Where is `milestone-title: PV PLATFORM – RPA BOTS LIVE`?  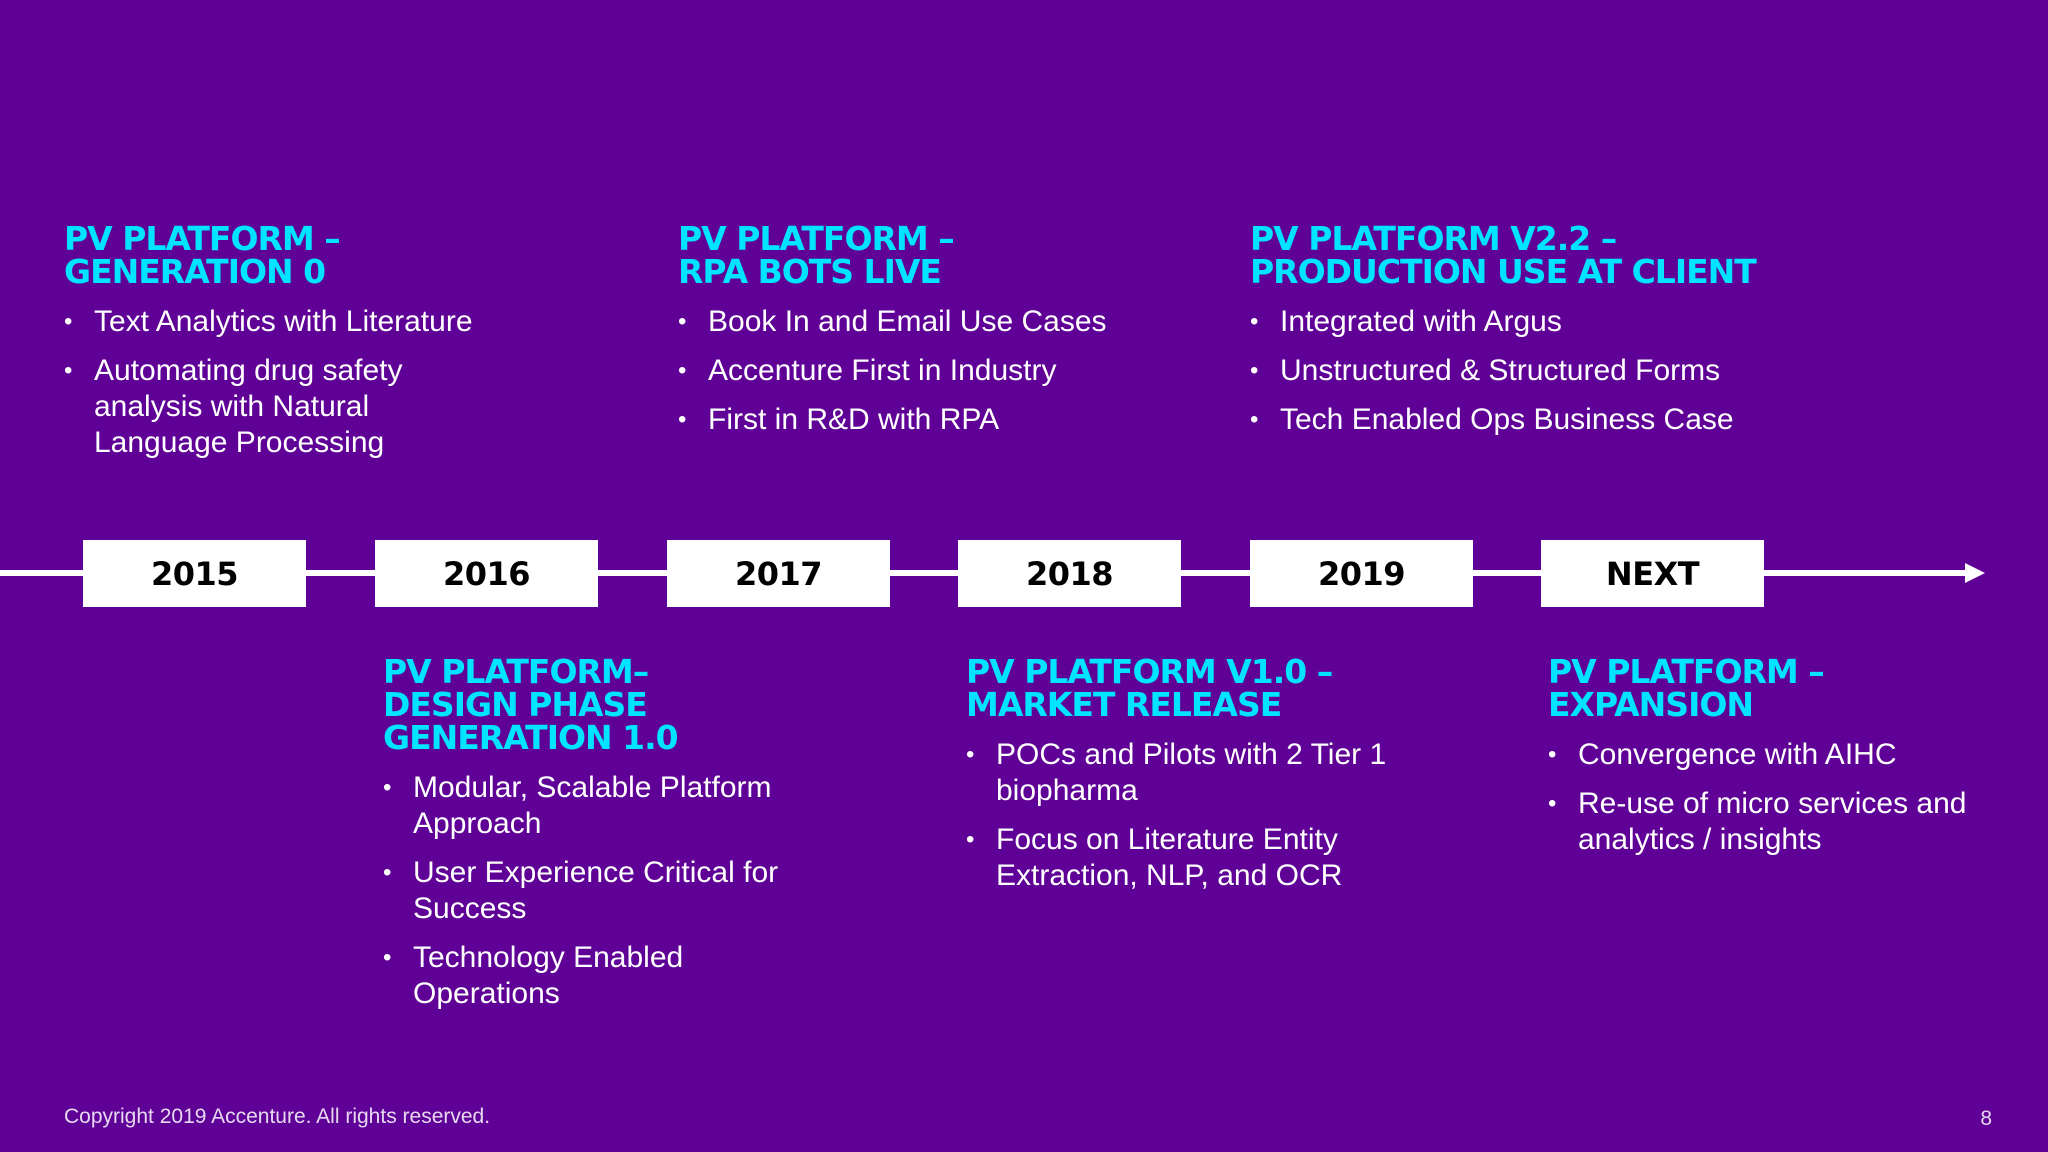
milestone-title: PV PLATFORM – RPA BOTS LIVE is located at coordinates (816, 255).